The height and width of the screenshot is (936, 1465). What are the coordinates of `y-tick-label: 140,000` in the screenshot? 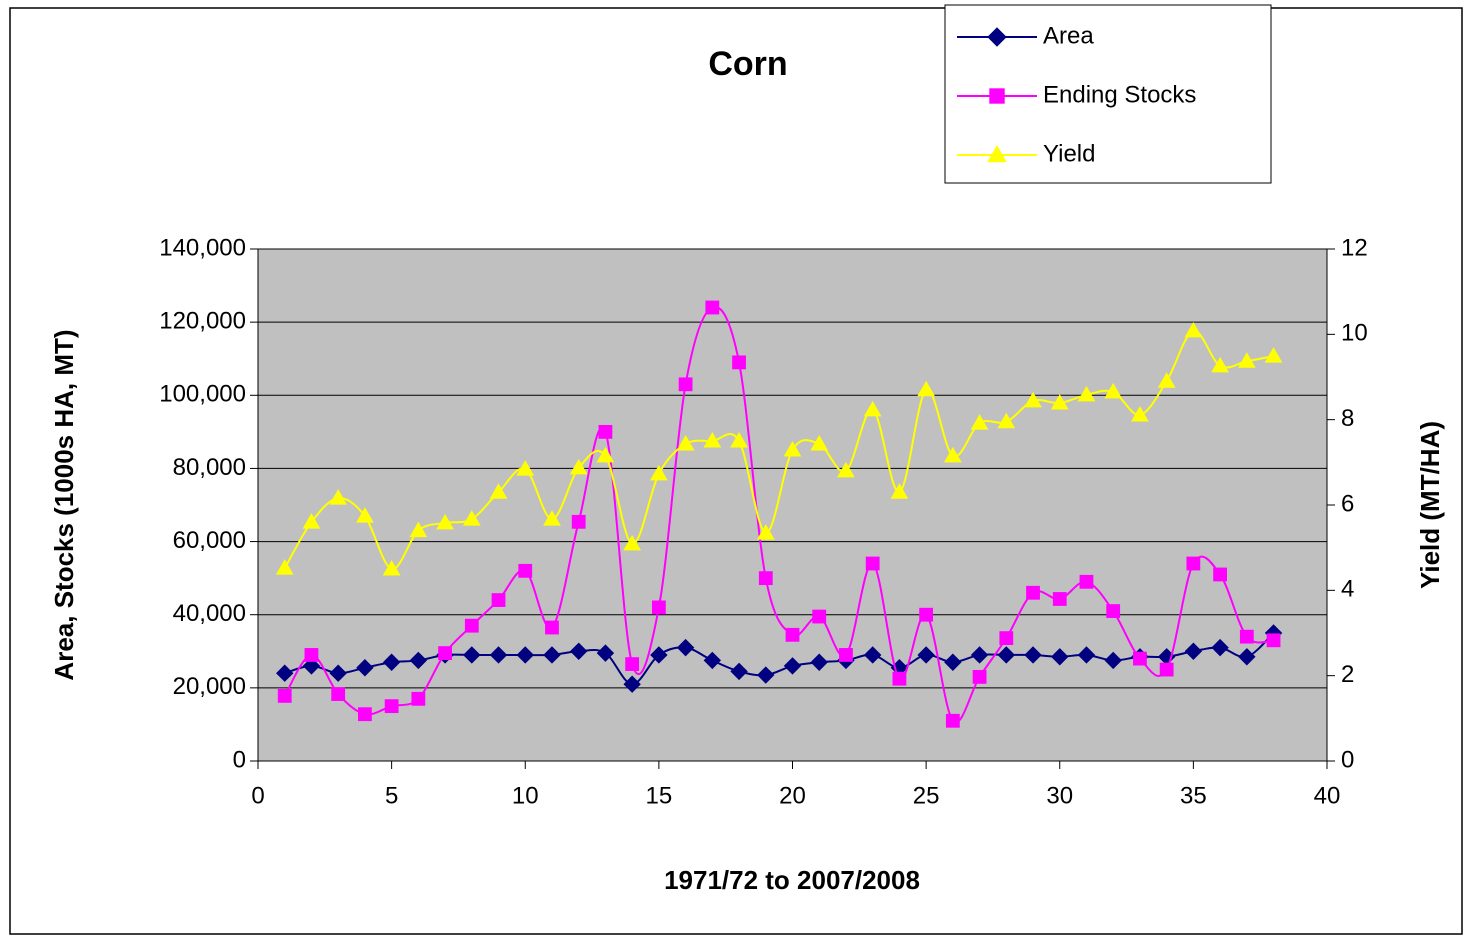 It's located at (202, 247).